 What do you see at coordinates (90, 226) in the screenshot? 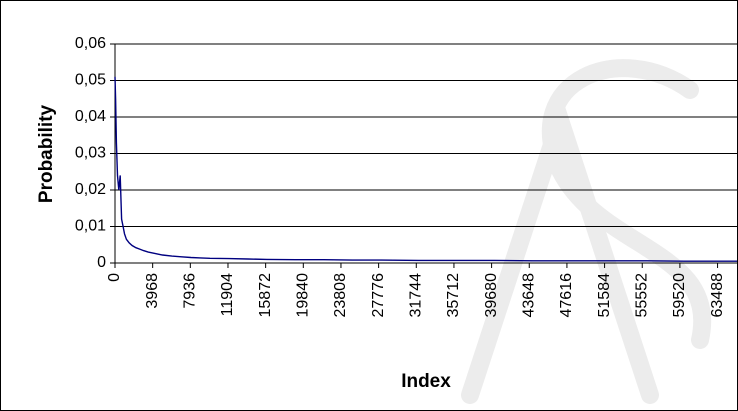
I see `y-tick-label: 0,01` at bounding box center [90, 226].